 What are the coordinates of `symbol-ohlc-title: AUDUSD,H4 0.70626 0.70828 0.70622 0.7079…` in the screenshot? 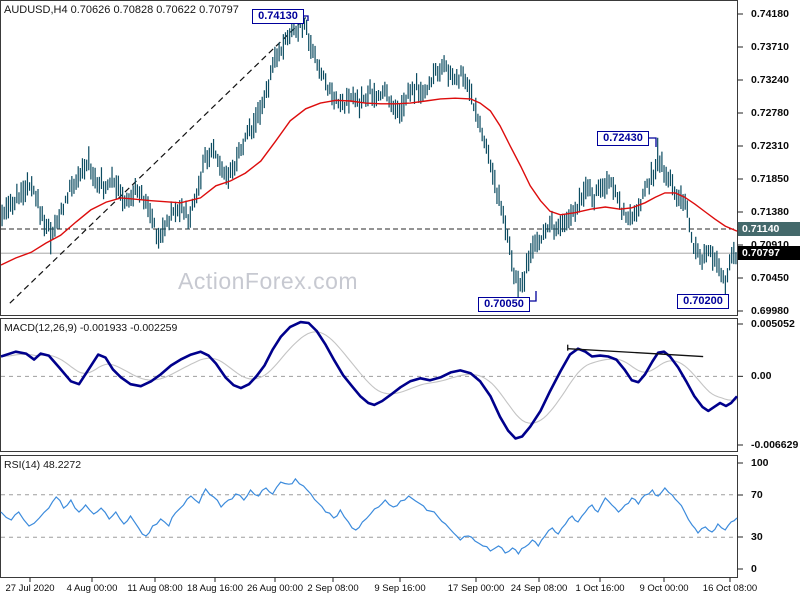 It's located at (121, 10).